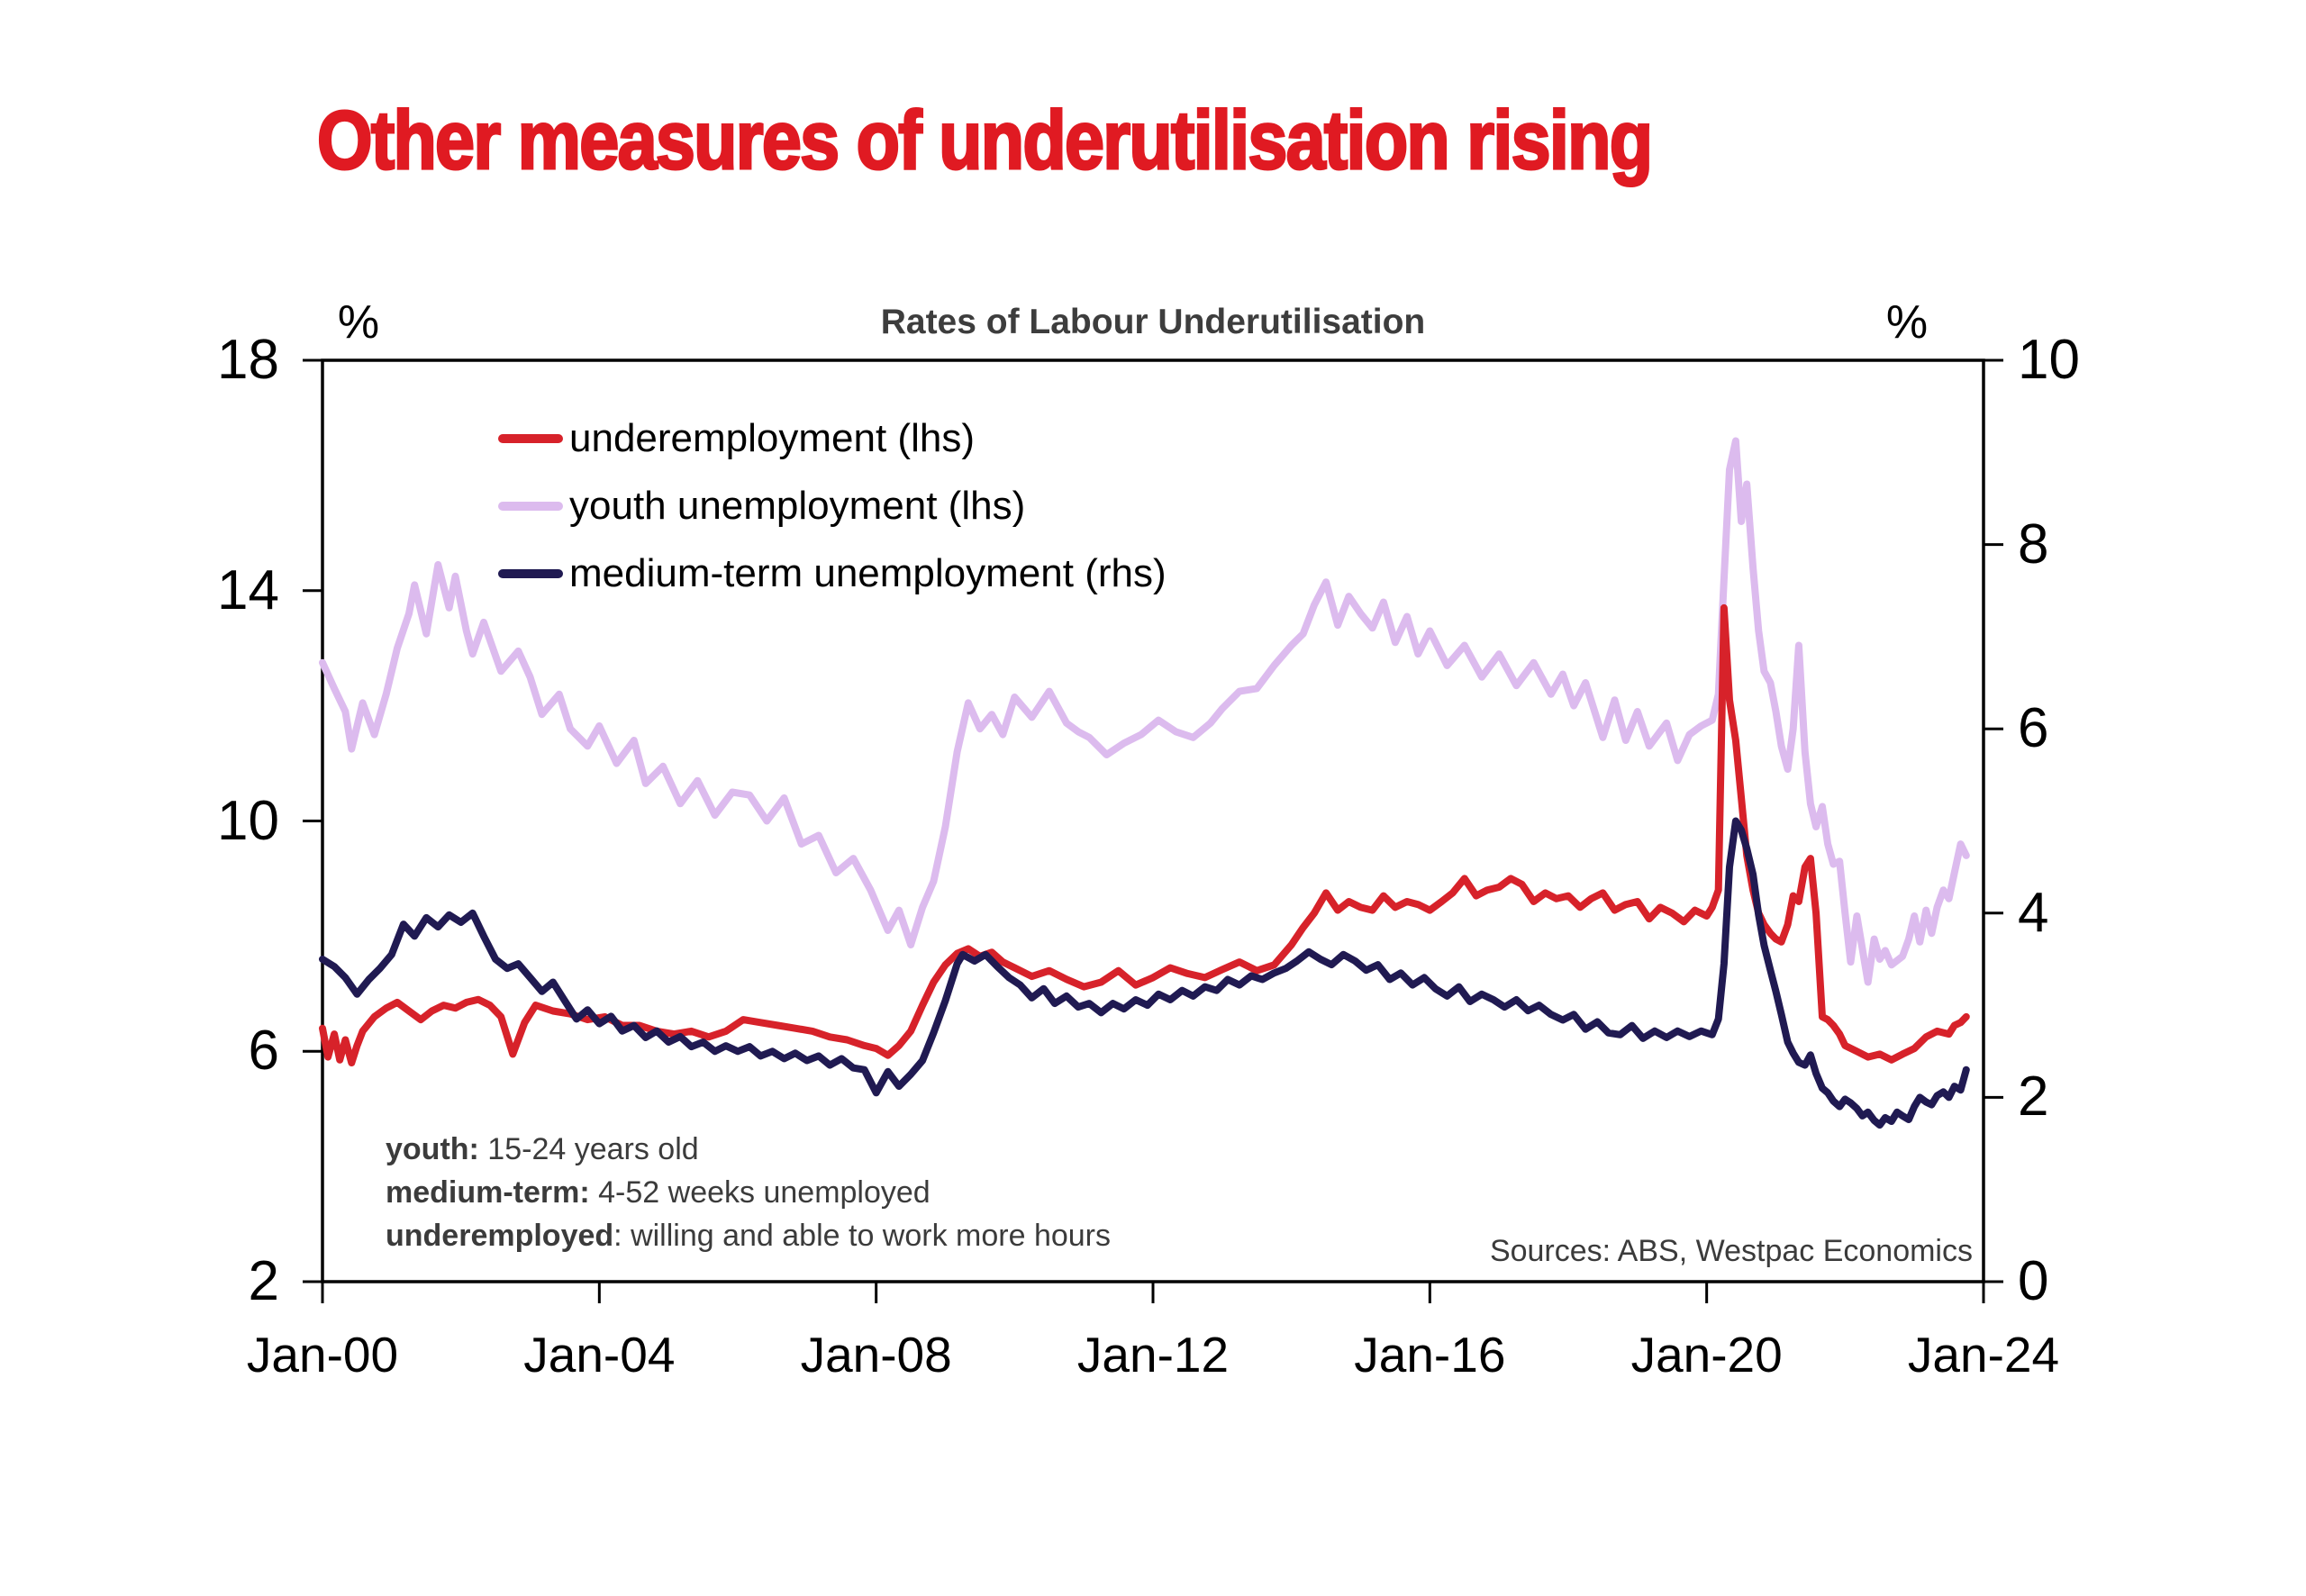 The width and height of the screenshot is (2306, 1596). Describe the element at coordinates (248, 360) in the screenshot. I see `left-axis-tick-label: 18` at that location.